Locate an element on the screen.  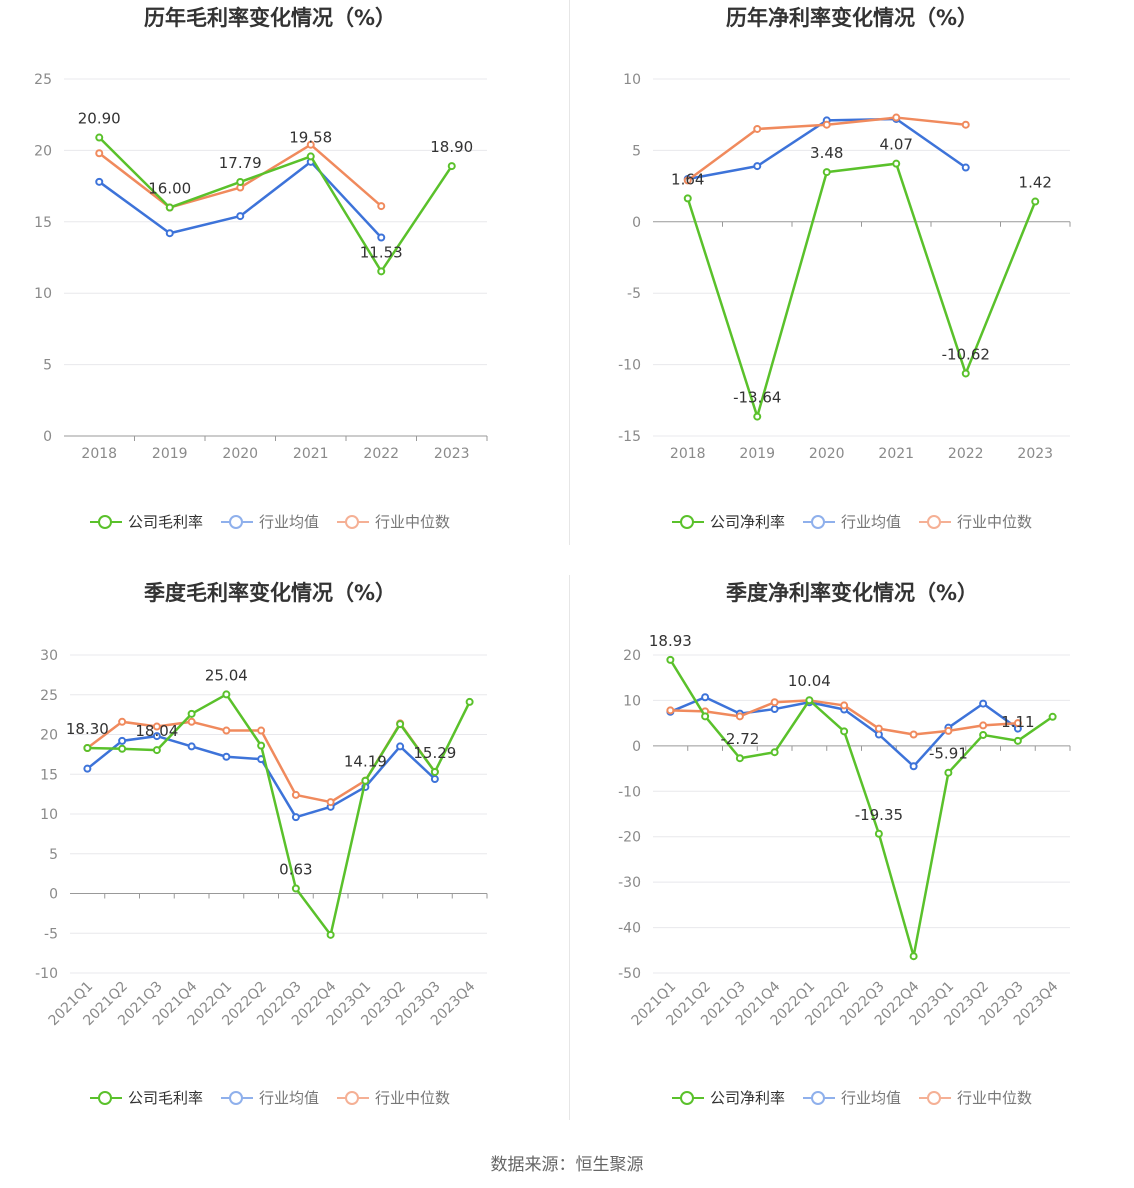
legend-avg-label: 行业均值 is located at coordinates (871, 1098).